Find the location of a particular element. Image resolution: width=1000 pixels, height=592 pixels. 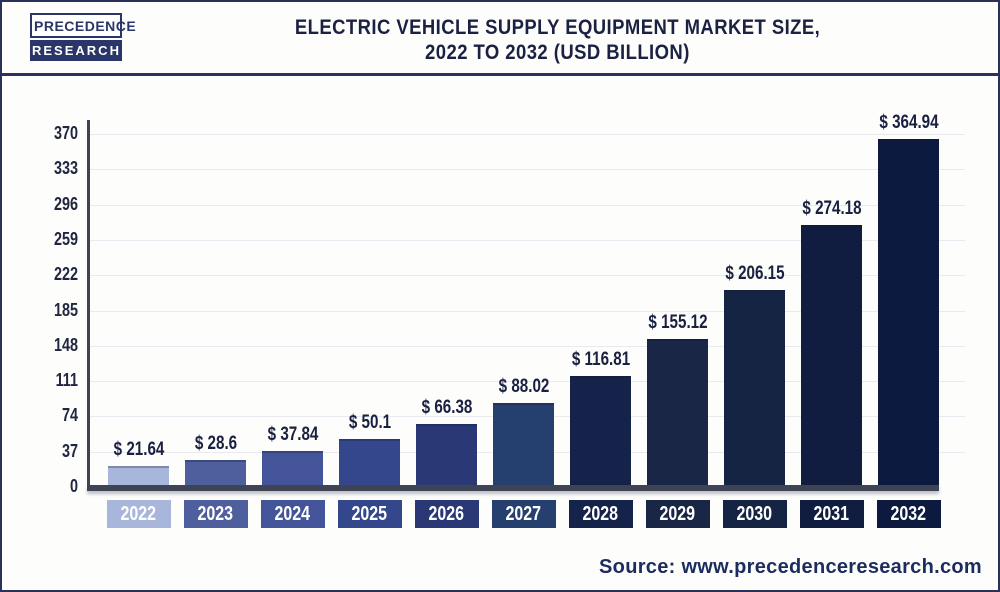

bar-value-2030: $ 206.15 is located at coordinates (754, 274).